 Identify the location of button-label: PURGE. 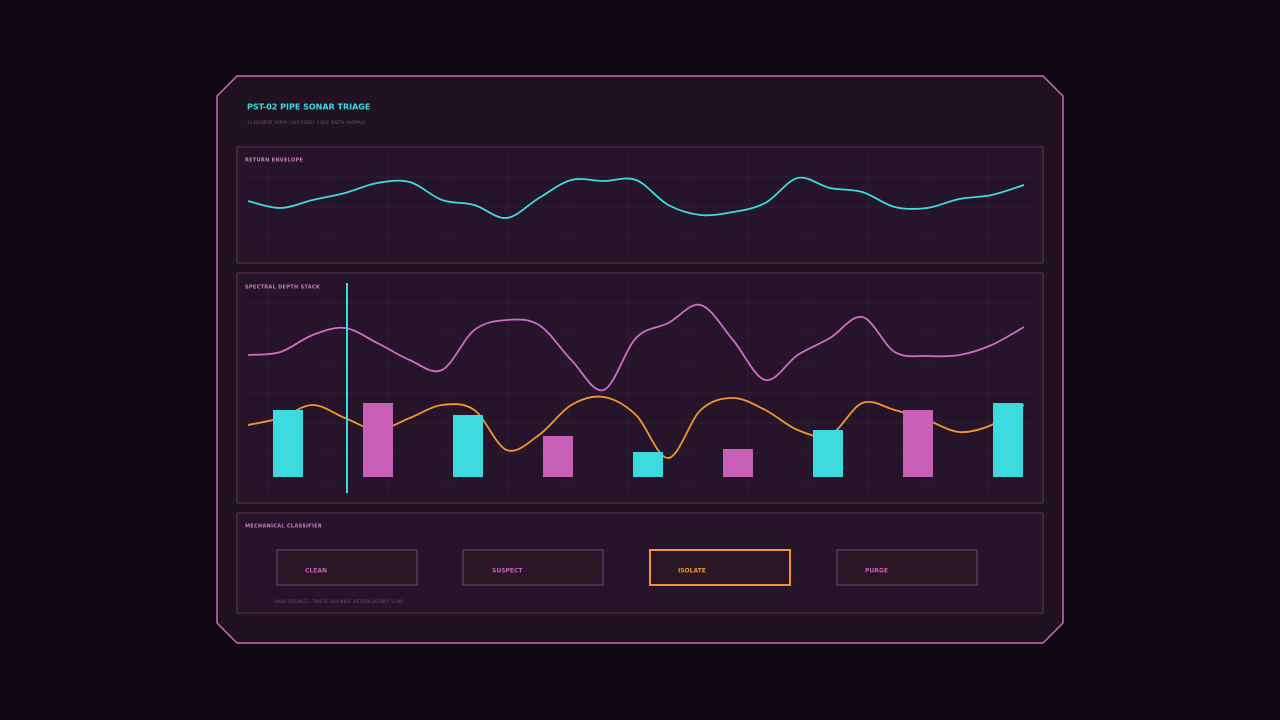
(876, 571).